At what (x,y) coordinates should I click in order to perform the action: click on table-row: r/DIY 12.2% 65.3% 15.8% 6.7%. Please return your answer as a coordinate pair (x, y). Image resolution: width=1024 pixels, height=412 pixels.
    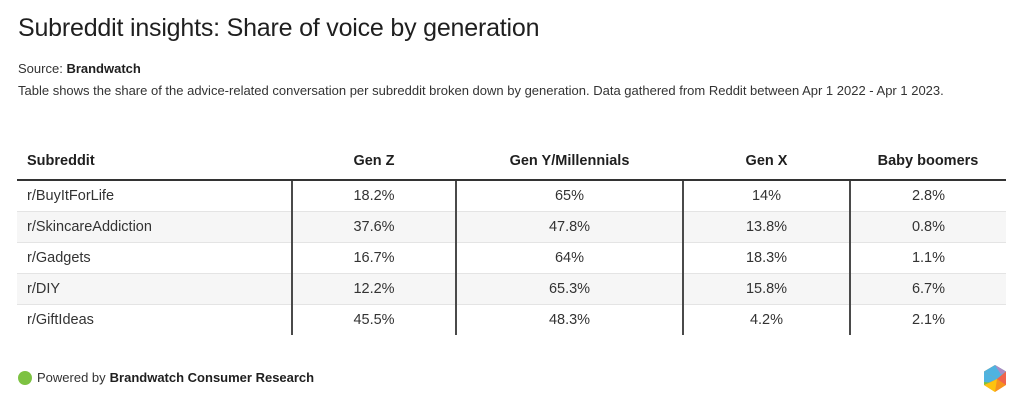
    Looking at the image, I should click on (511, 289).